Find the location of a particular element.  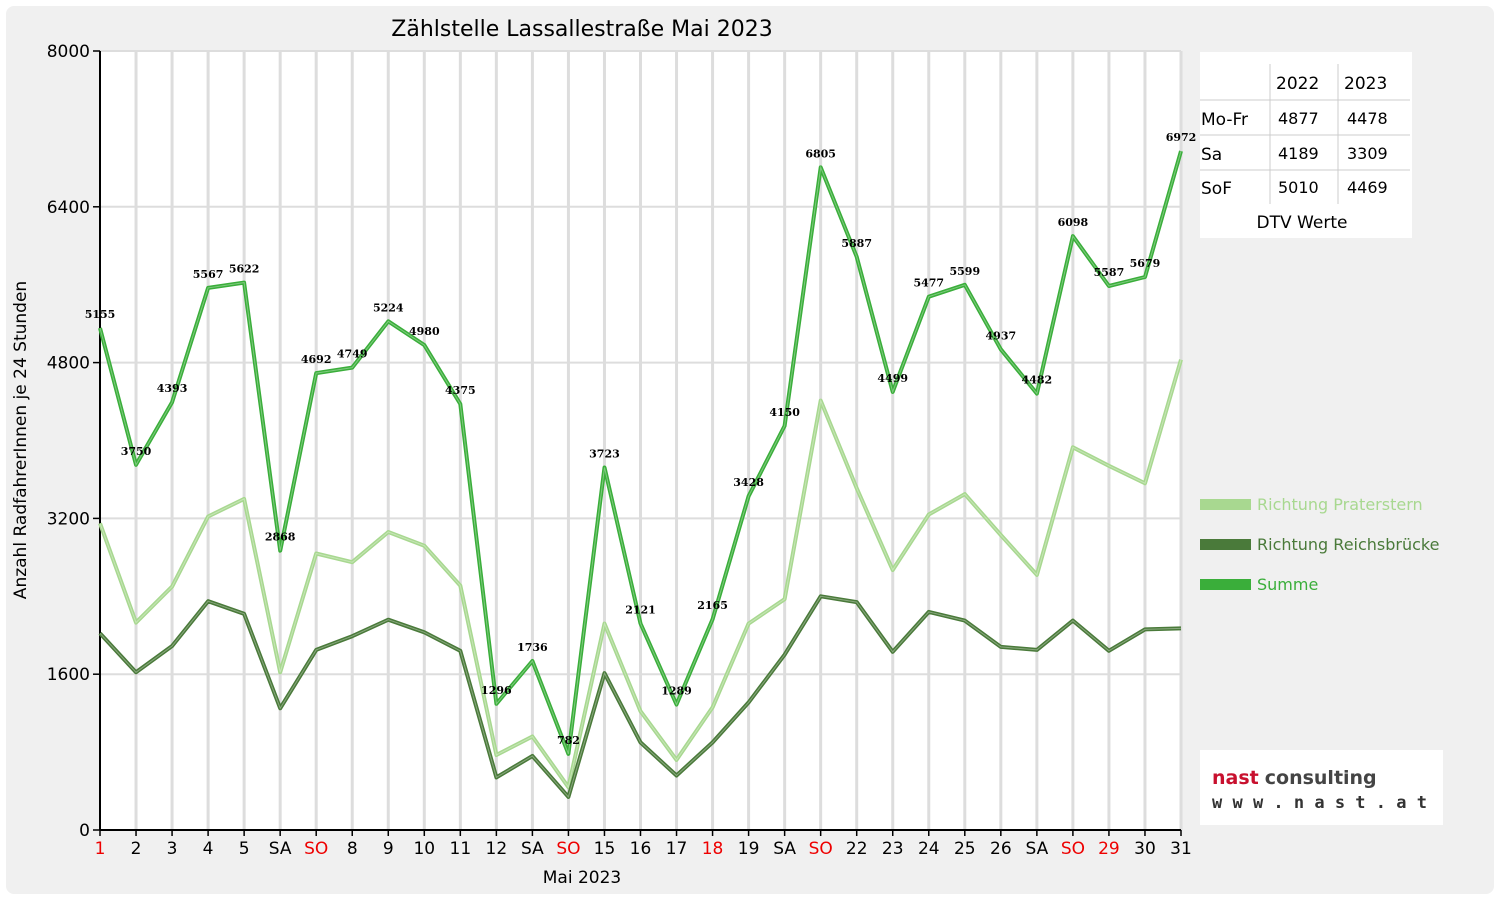

x-tick-label: 17 is located at coordinates (677, 849).